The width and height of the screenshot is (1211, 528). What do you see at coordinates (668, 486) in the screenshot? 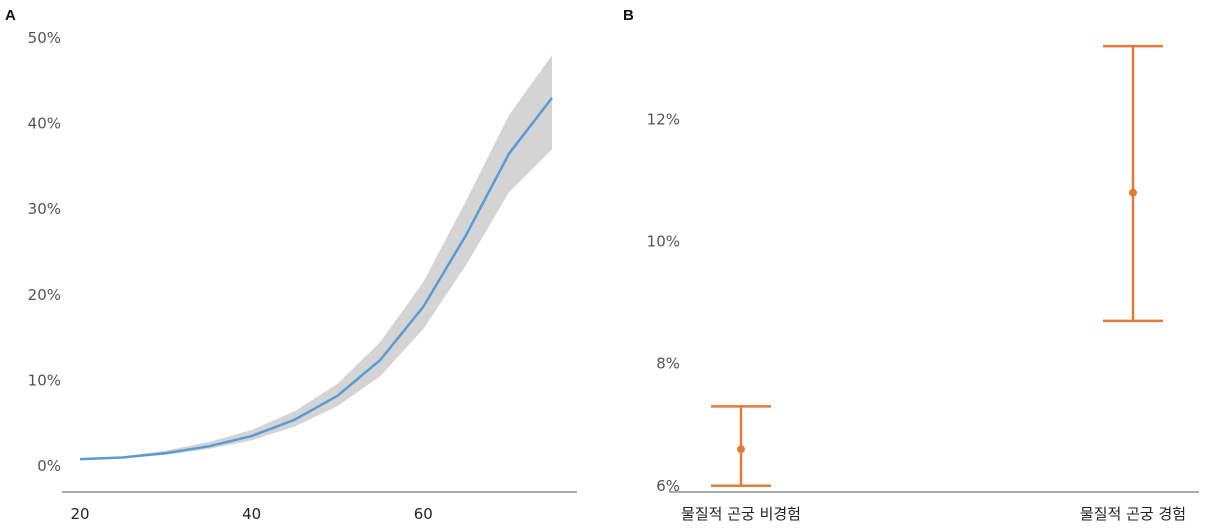
I see `y-tick-label: 6%` at bounding box center [668, 486].